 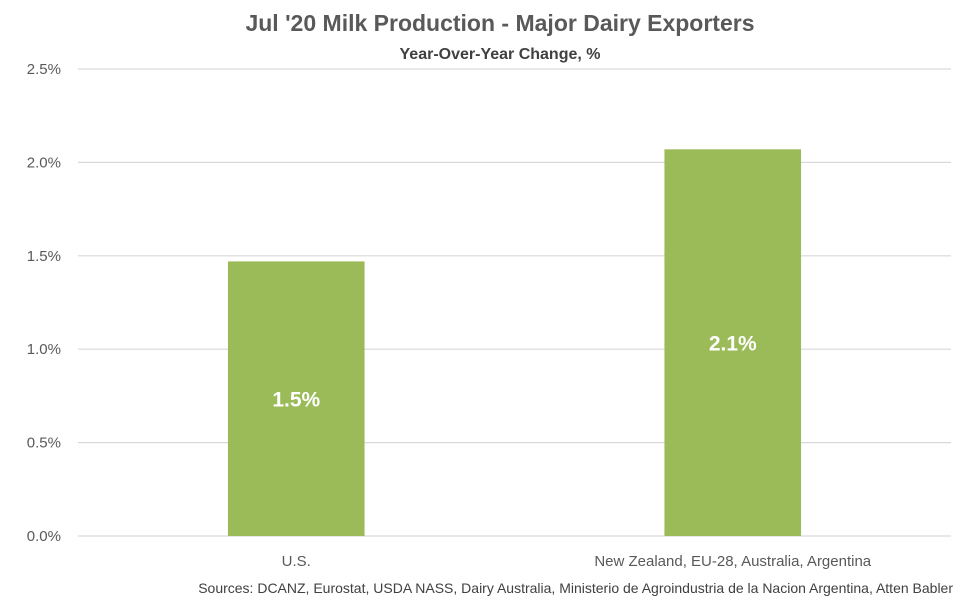 I want to click on y-tick-label: 1.5%, so click(x=44, y=256).